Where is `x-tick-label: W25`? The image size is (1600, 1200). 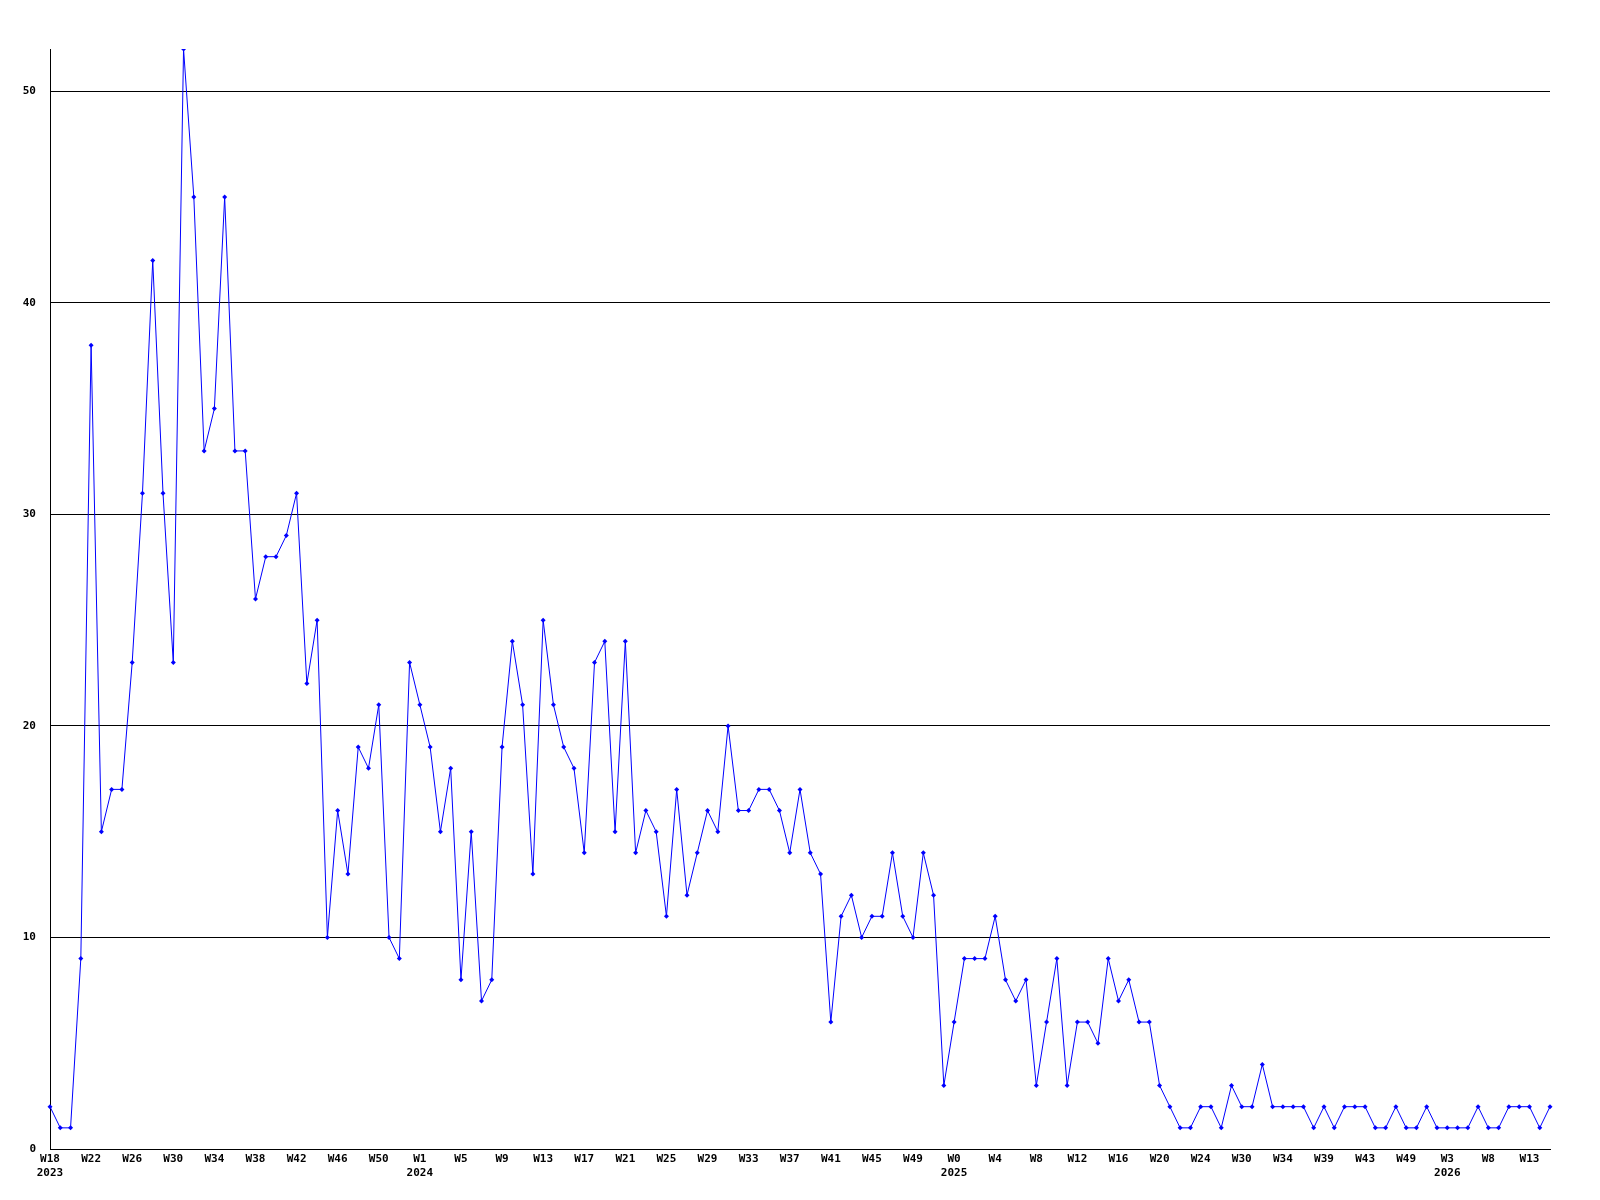
x-tick-label: W25 is located at coordinates (666, 1159).